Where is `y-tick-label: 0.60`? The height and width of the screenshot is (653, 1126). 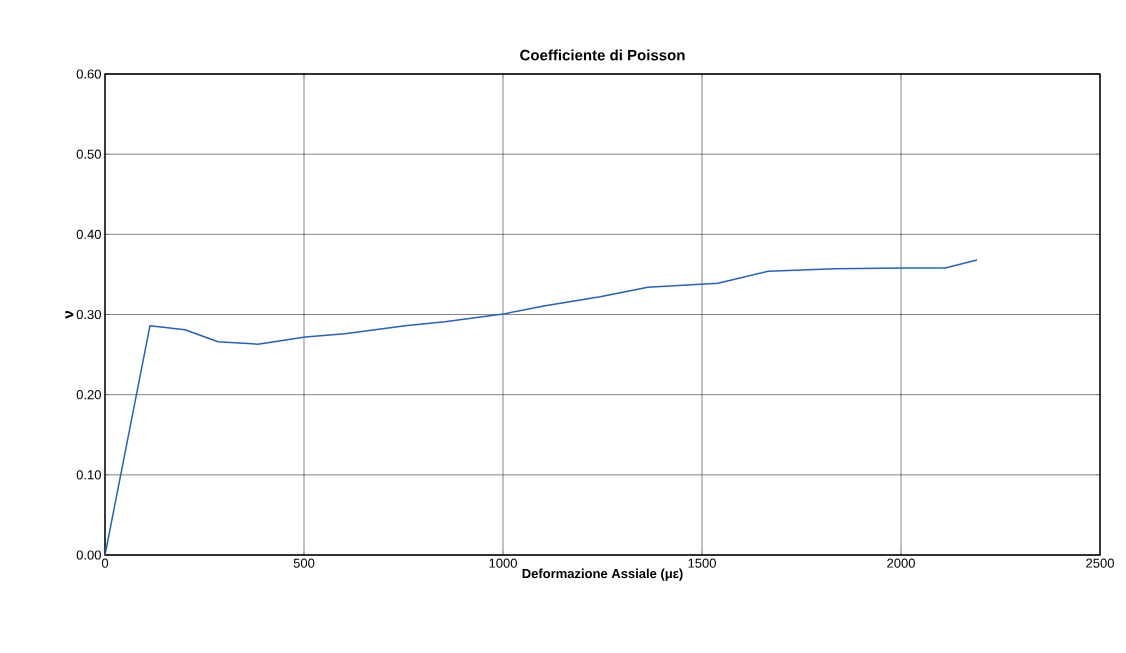
y-tick-label: 0.60 is located at coordinates (88, 74).